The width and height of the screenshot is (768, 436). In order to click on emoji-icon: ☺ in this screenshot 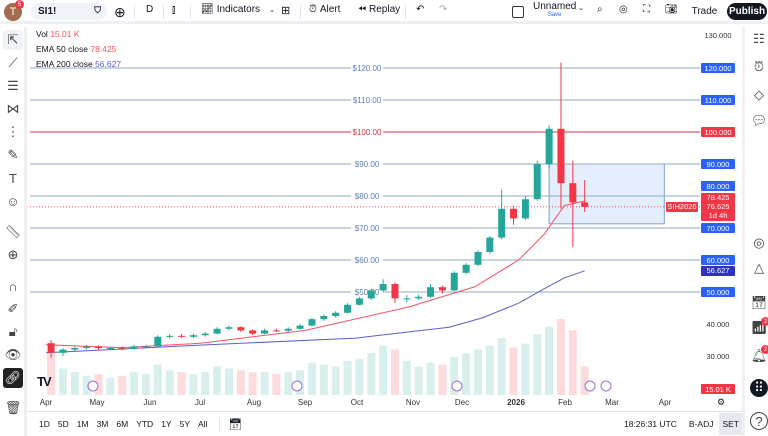, I will do `click(13, 201)`.